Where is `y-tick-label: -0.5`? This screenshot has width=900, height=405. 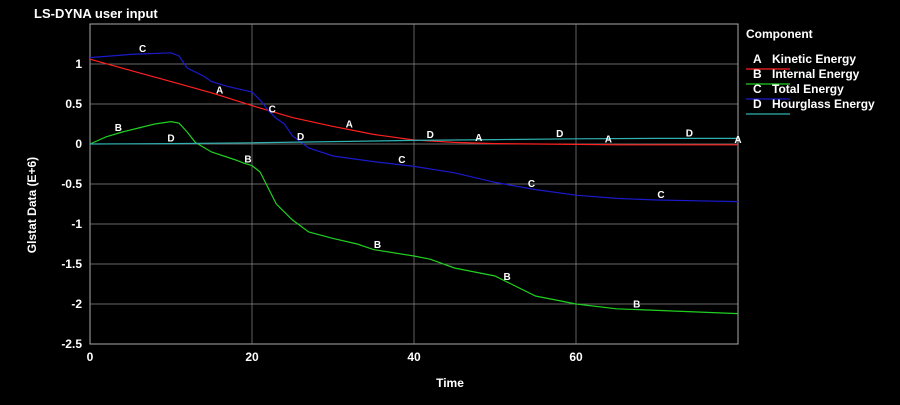
y-tick-label: -0.5 is located at coordinates (71, 184).